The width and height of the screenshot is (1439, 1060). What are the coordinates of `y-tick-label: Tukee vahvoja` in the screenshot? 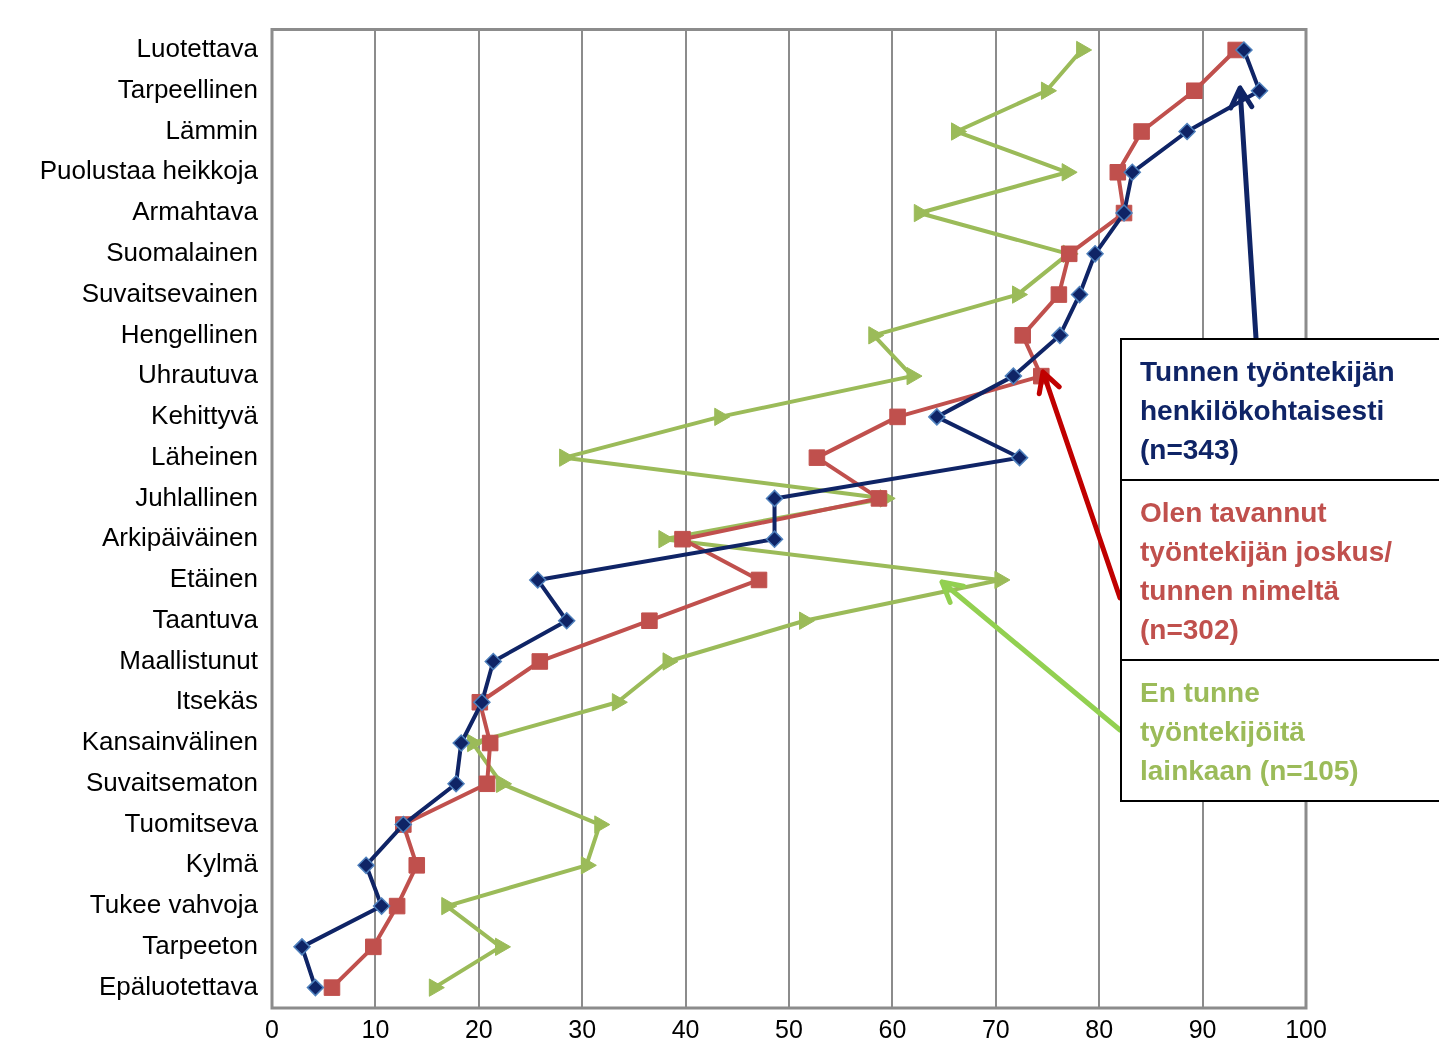 It's located at (174, 904).